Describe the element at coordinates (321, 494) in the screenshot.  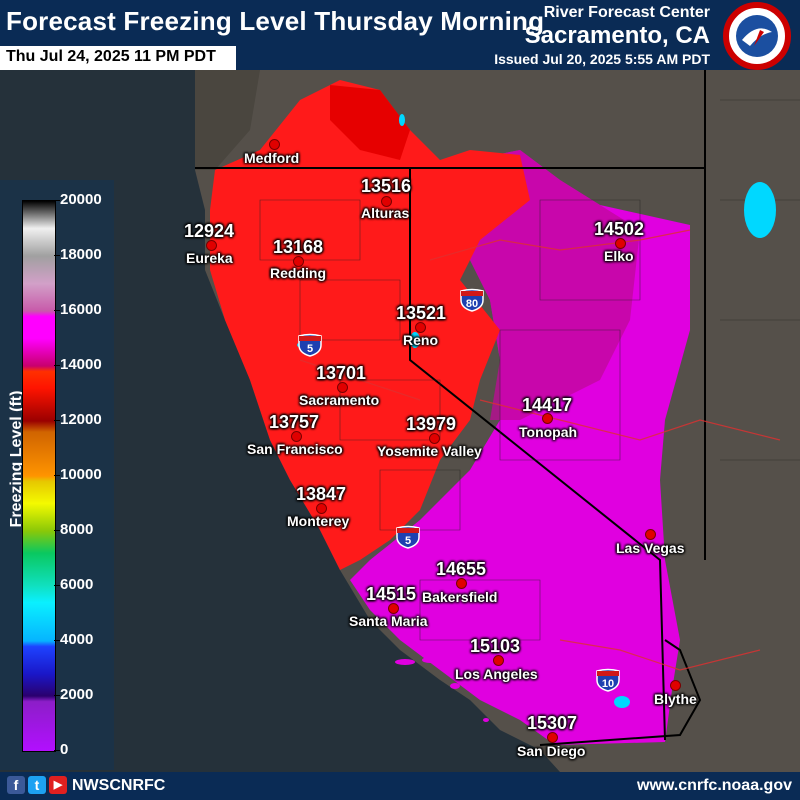
I see `city-value-monterey: 13847` at that location.